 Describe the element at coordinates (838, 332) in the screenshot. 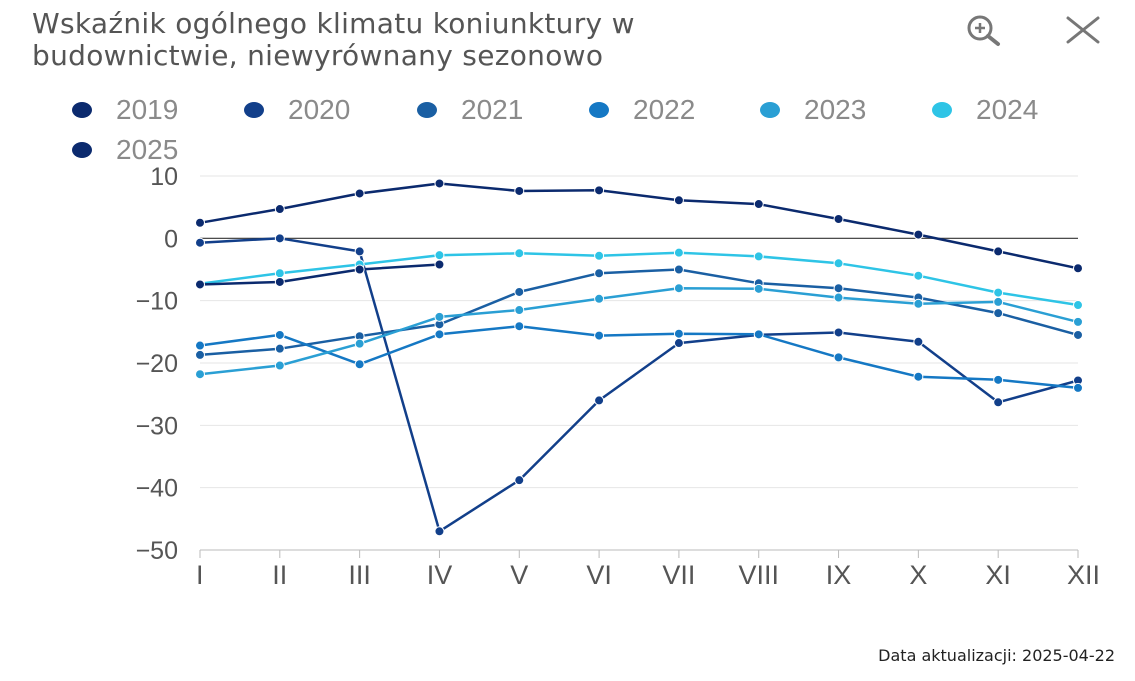

I see `data-point-2020-IX` at that location.